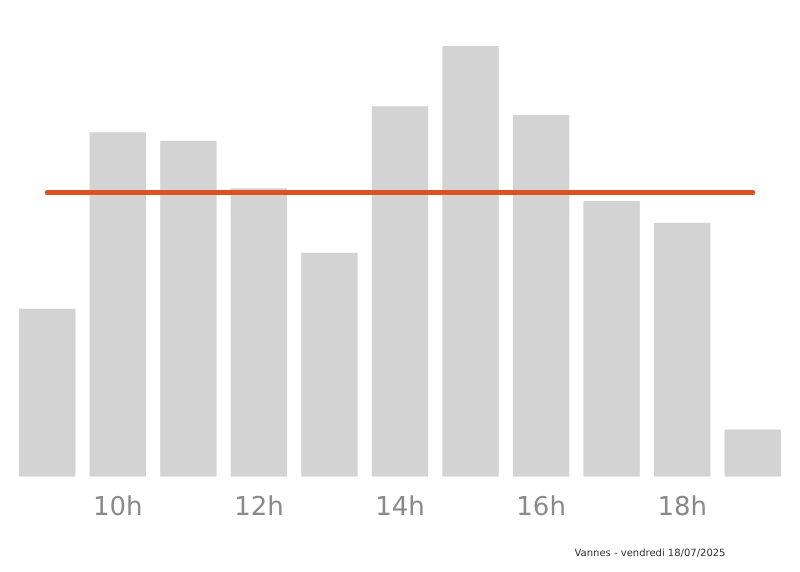  I want to click on x-tick-label: 16h, so click(541, 508).